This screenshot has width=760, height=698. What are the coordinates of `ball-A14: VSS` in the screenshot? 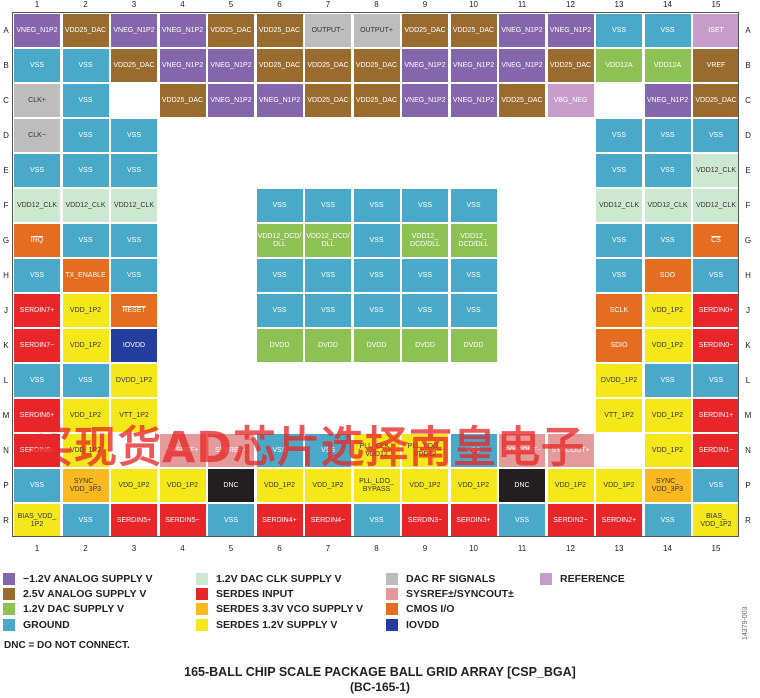 It's located at (667, 30).